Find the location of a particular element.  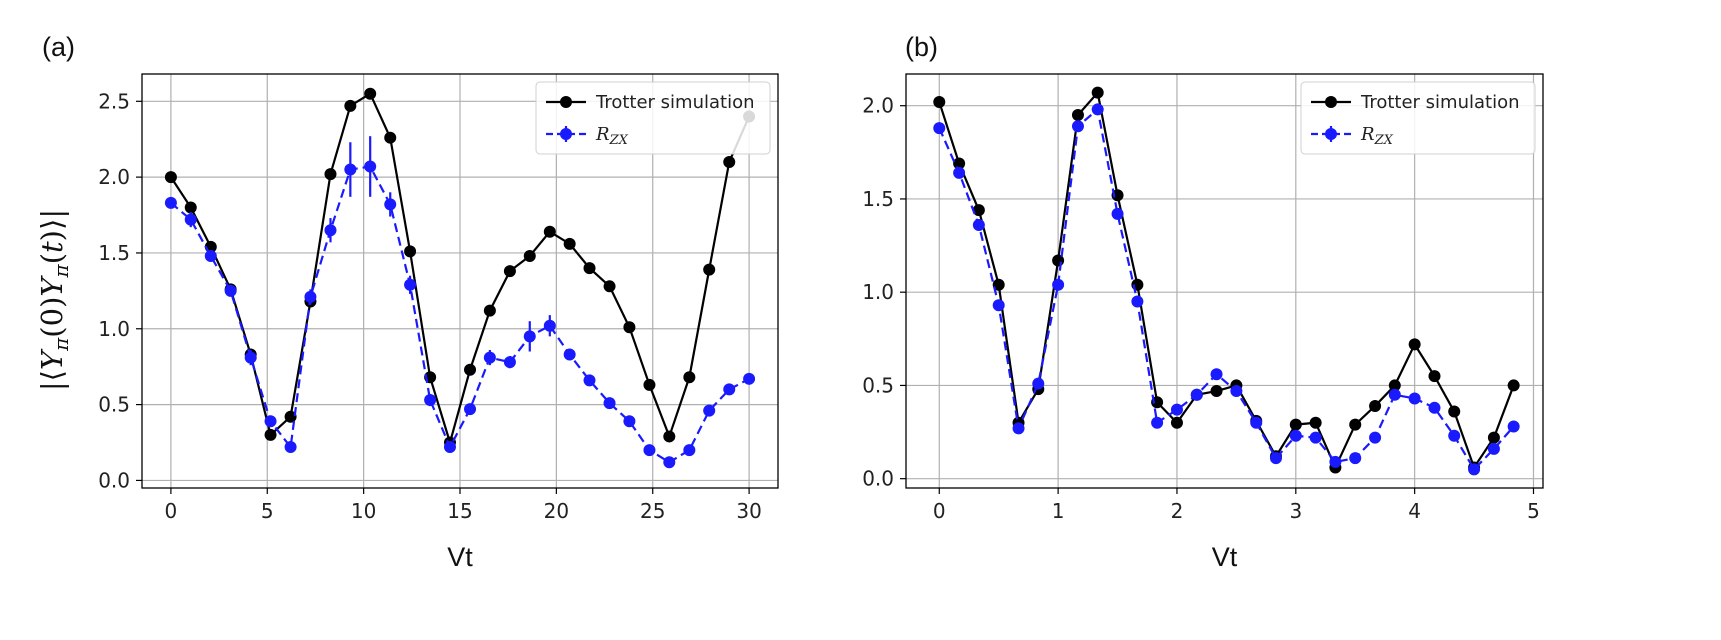

panel-label-b: (b) is located at coordinates (921, 47).